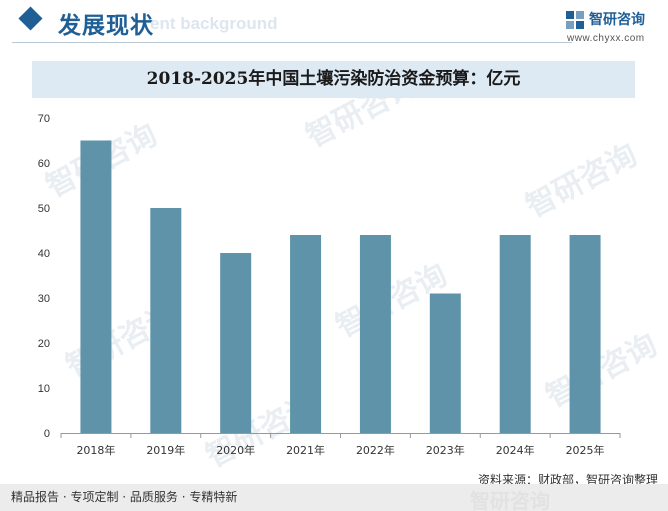 This screenshot has width=668, height=511. I want to click on footer-tagline: 精品报告 · 专项定制 · 品质服务 · 专精特新, so click(124, 497).